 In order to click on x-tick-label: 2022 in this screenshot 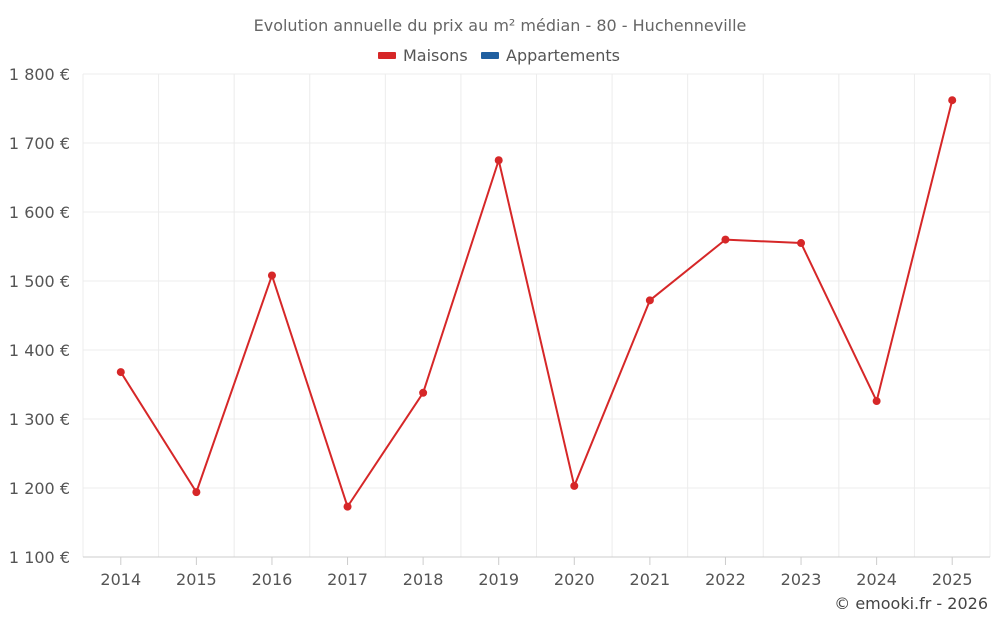, I will do `click(725, 579)`.